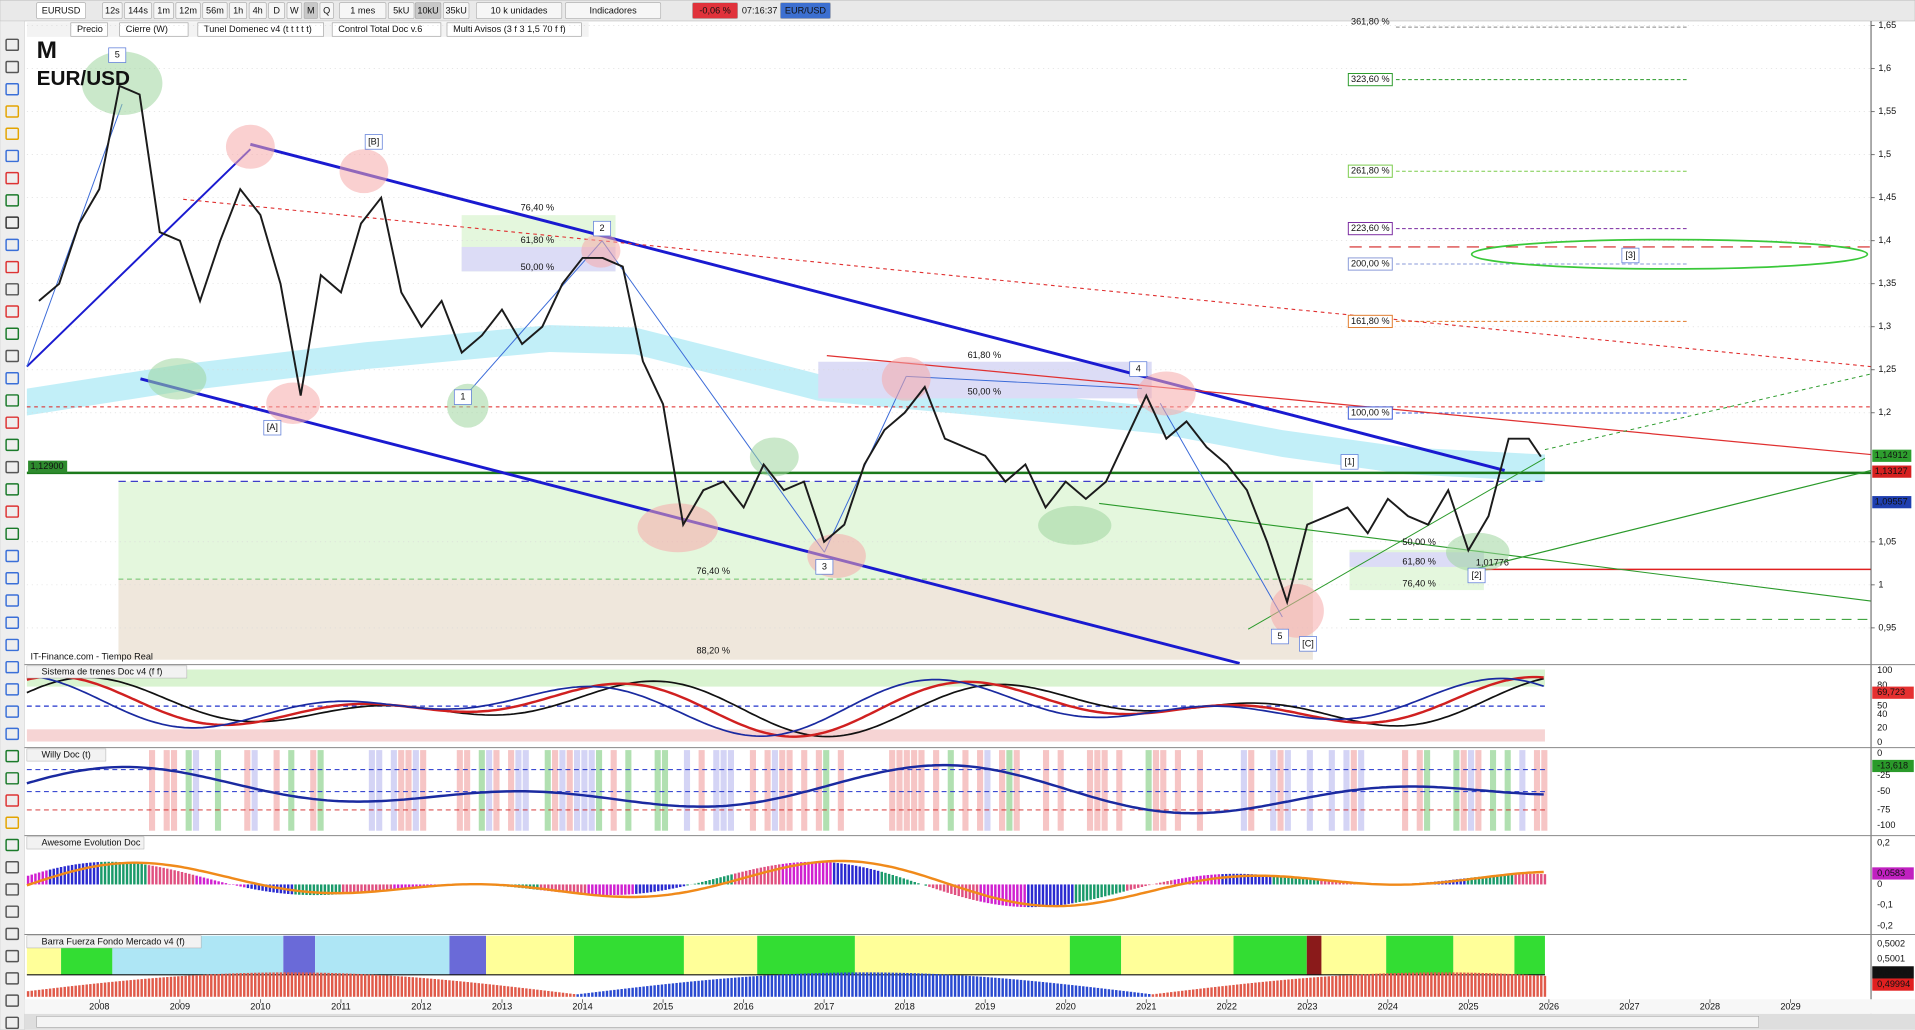 The image size is (1915, 1030). I want to click on toolbar-label: Indicadores, so click(613, 11).